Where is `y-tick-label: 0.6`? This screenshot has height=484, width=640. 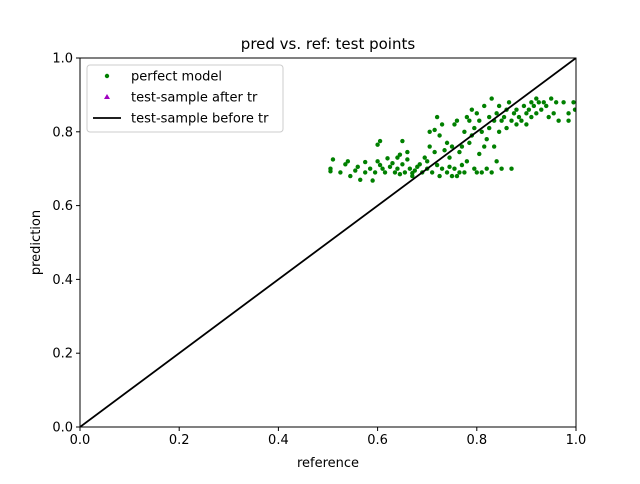
y-tick-label: 0.6 is located at coordinates (62, 206).